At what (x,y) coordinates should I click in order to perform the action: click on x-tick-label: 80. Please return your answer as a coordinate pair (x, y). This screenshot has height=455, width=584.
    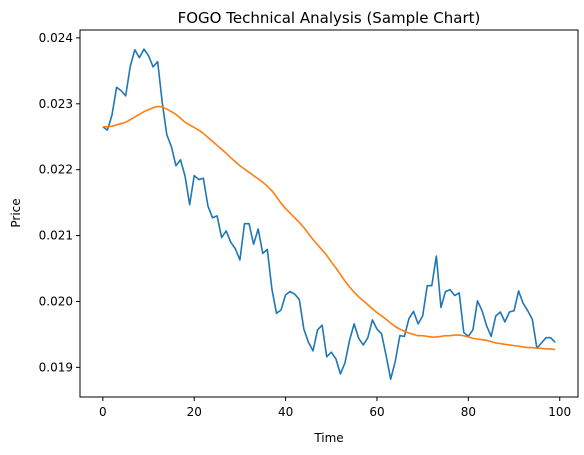
    Looking at the image, I should click on (468, 412).